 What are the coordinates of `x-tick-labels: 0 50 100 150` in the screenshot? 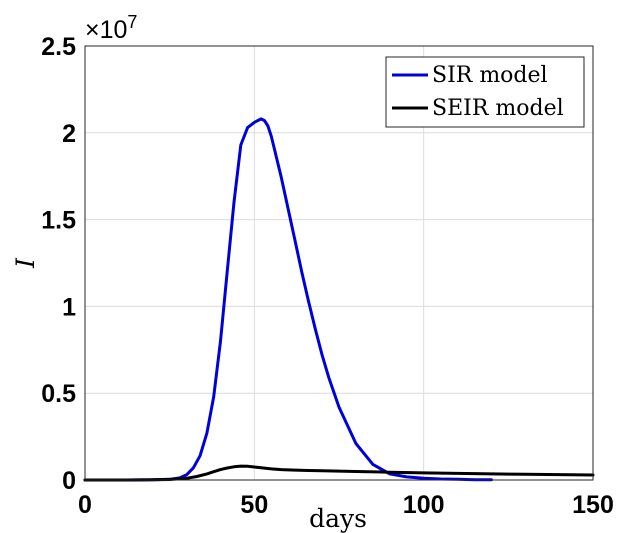 It's located at (346, 505).